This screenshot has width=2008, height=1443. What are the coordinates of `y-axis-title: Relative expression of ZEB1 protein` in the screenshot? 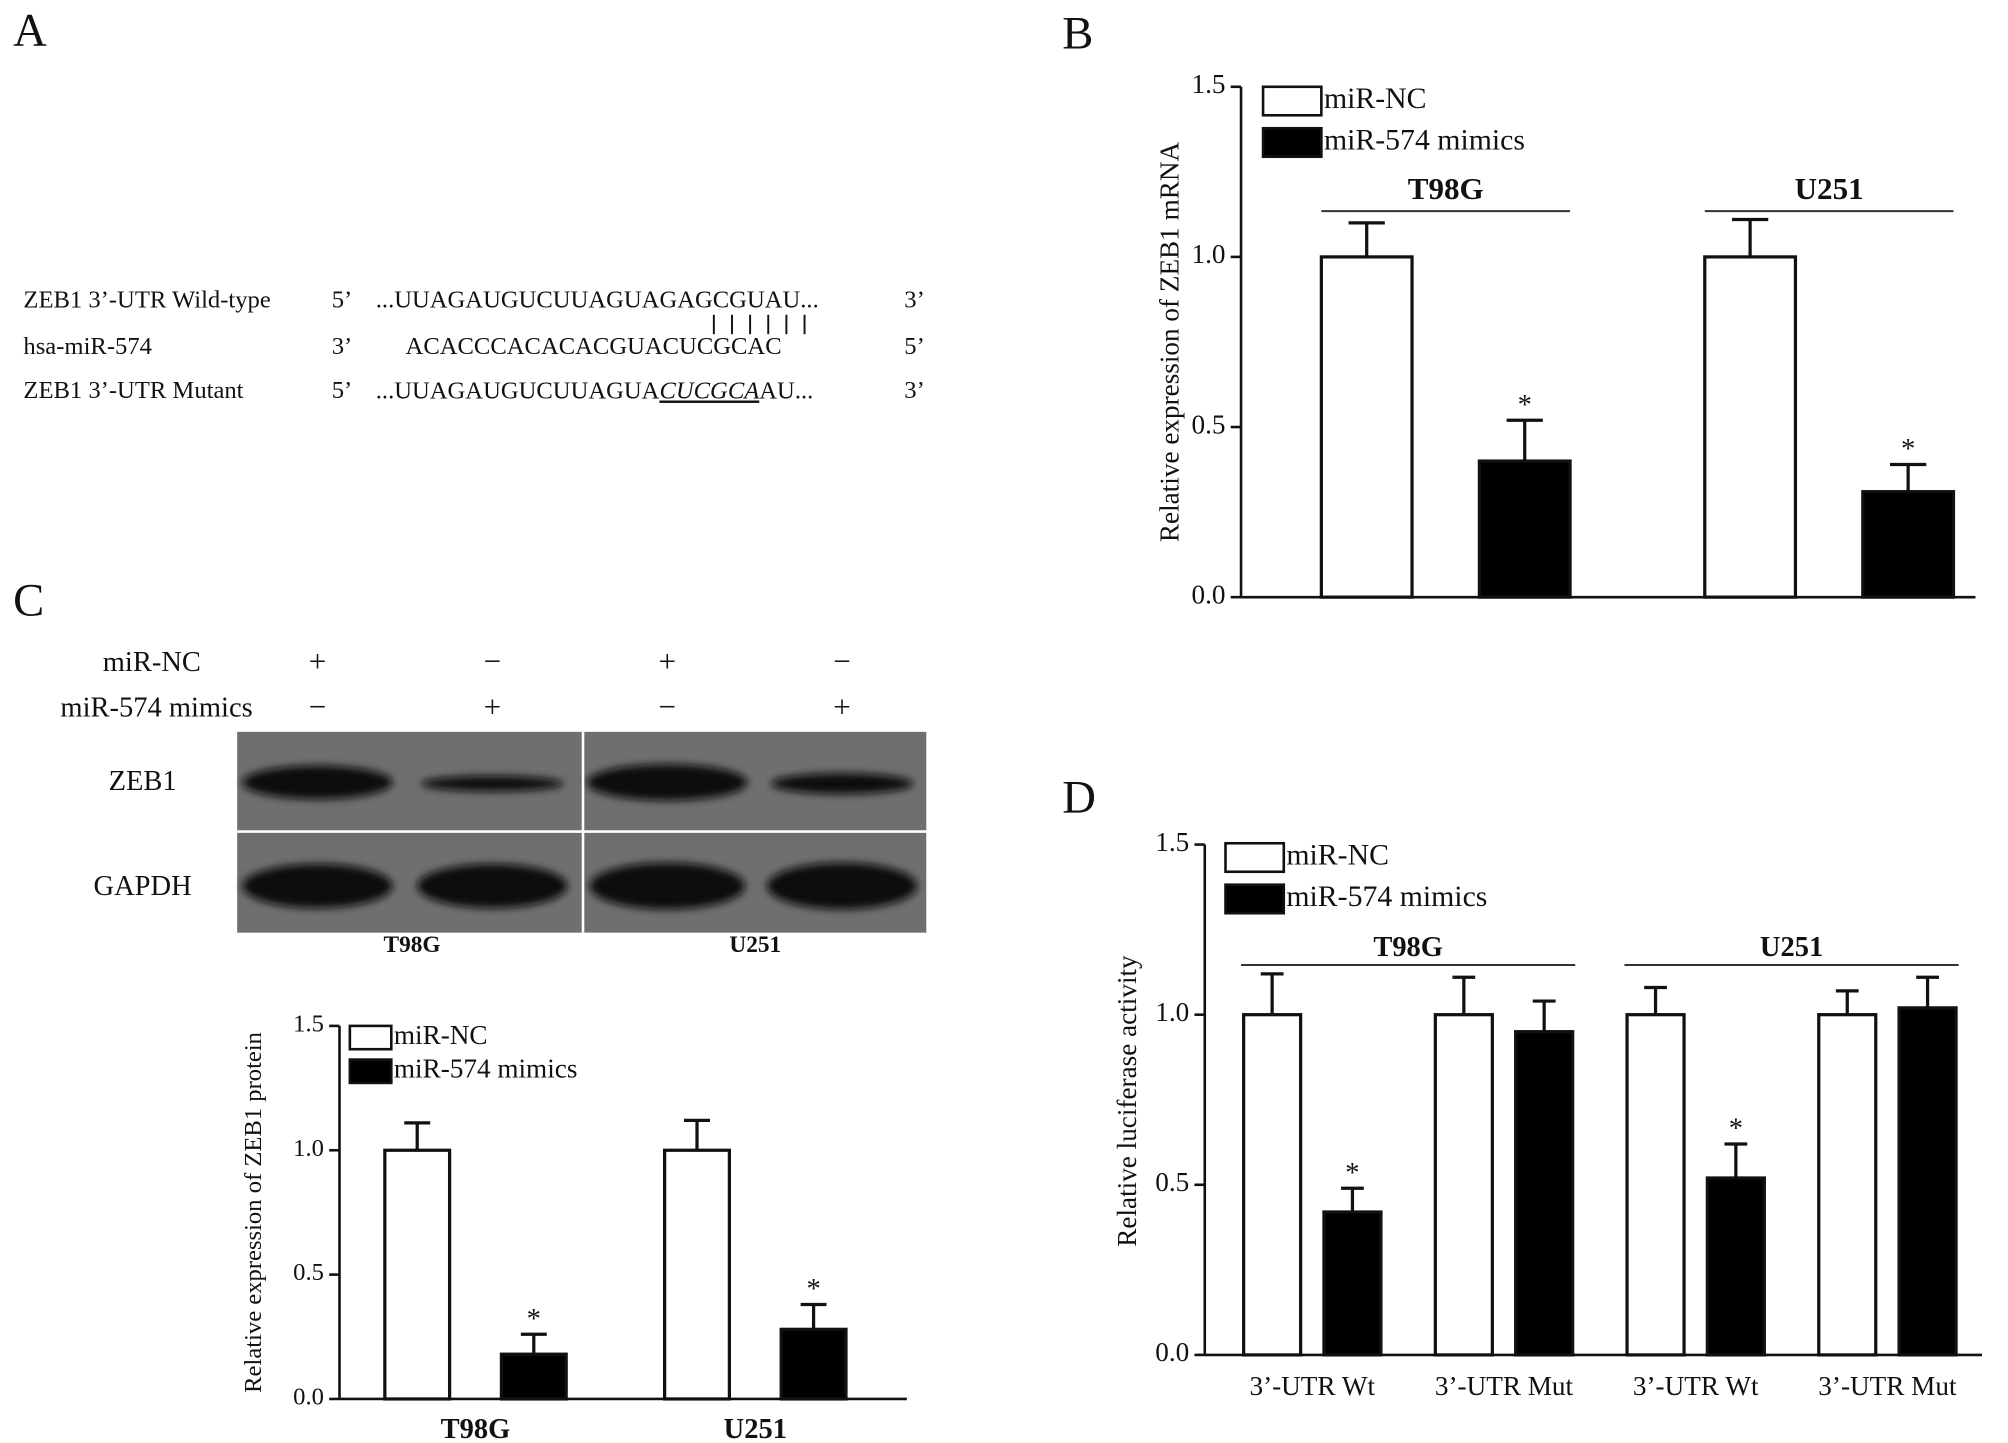 It's located at (253, 1212).